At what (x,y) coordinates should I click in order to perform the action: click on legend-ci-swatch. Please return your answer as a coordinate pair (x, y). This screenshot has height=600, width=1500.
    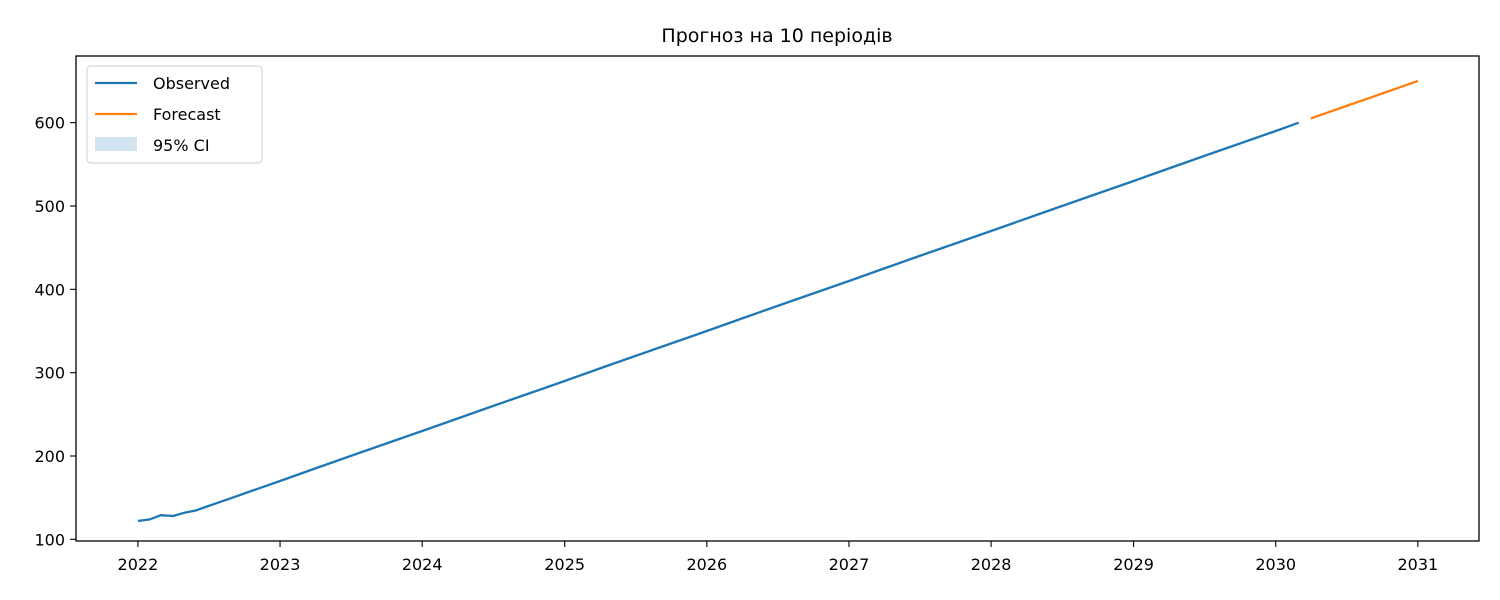
    Looking at the image, I should click on (116, 144).